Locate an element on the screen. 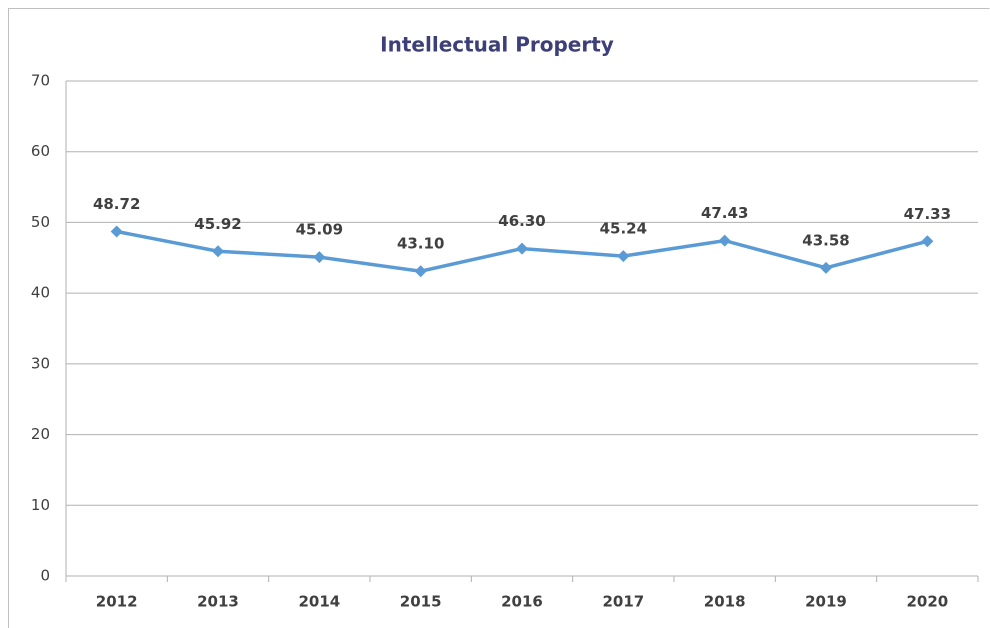 The width and height of the screenshot is (990, 628). x-tick-label: 2017 is located at coordinates (623, 602).